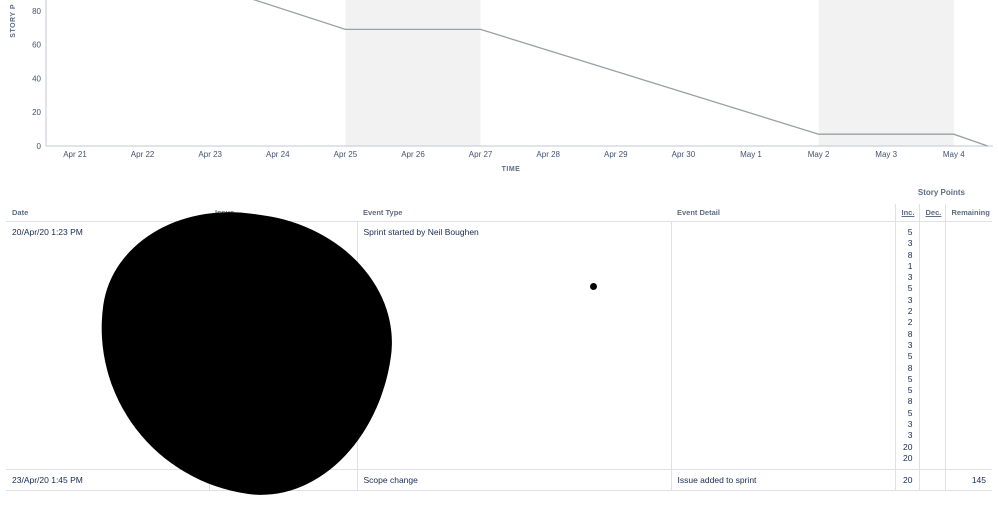  Describe the element at coordinates (481, 154) in the screenshot. I see `x-tick-label: Apr 27` at that location.